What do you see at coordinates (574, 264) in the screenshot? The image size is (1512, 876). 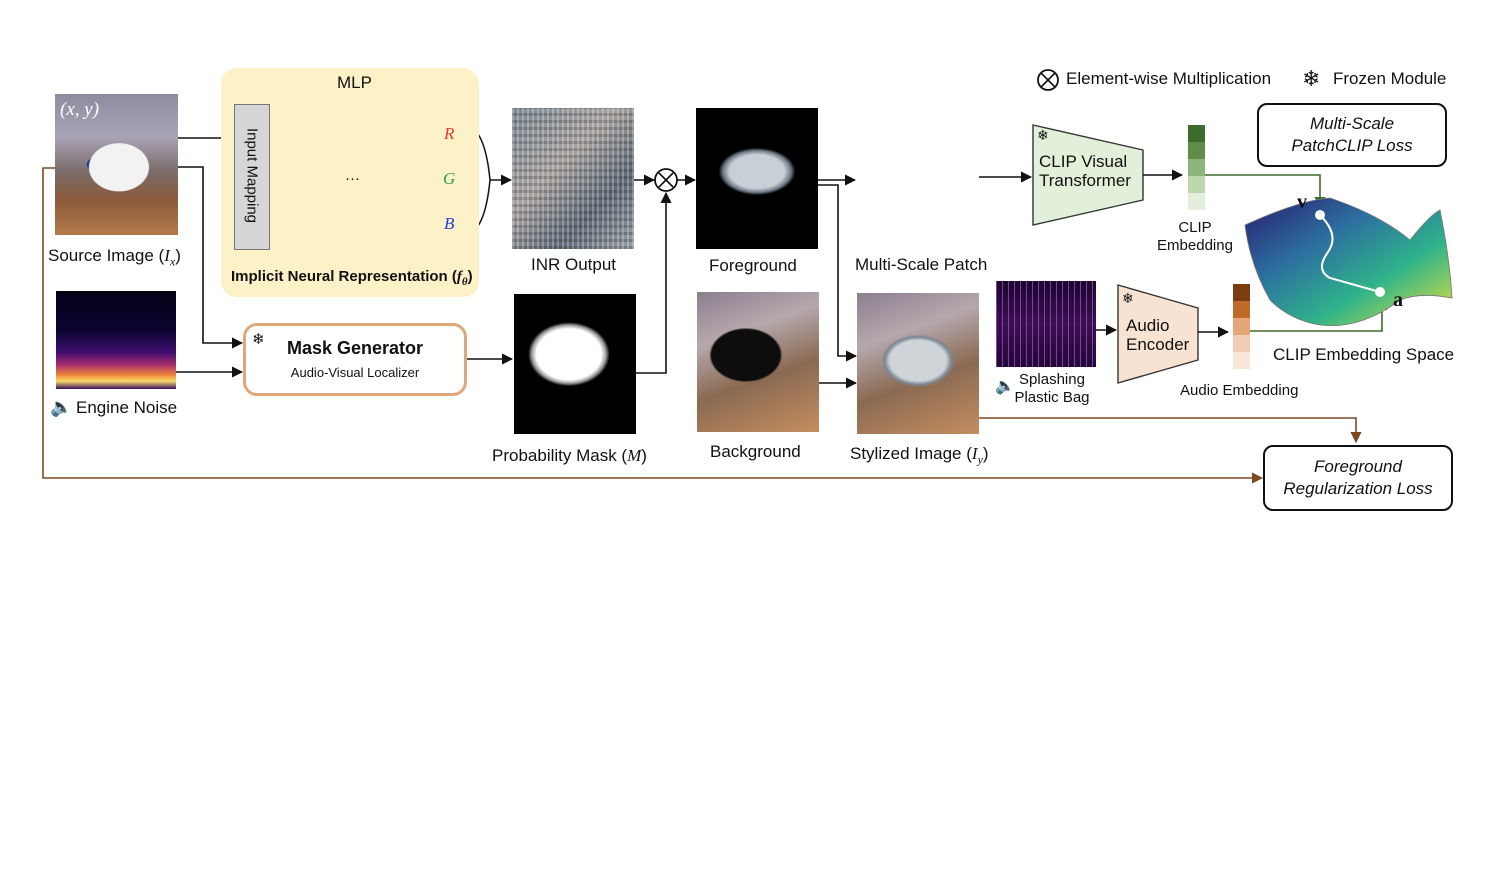 I see `inr-output-label: INR Output` at bounding box center [574, 264].